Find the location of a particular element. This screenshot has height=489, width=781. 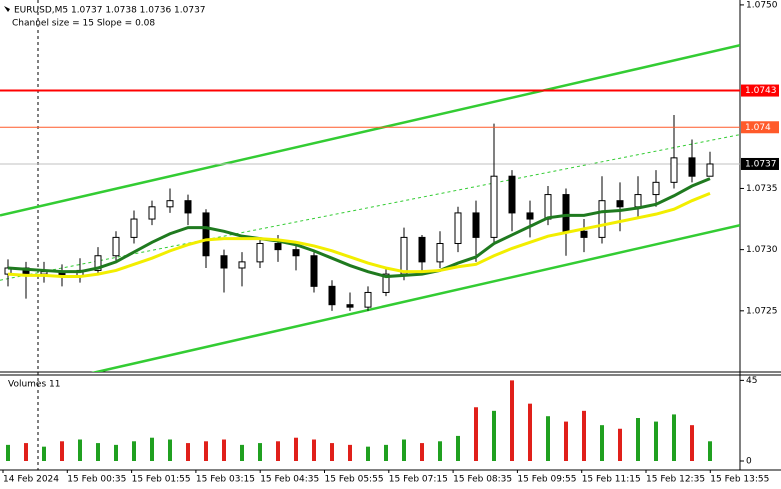

price-label: 1.0737 is located at coordinates (761, 164).